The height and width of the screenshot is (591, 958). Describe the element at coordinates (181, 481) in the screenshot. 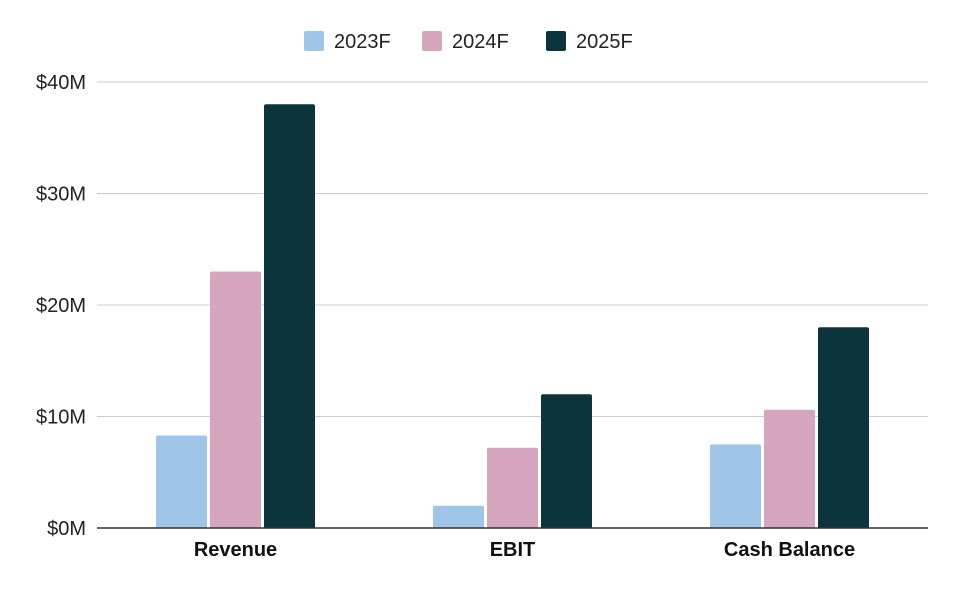

I see `bar-2023F-revenue` at that location.